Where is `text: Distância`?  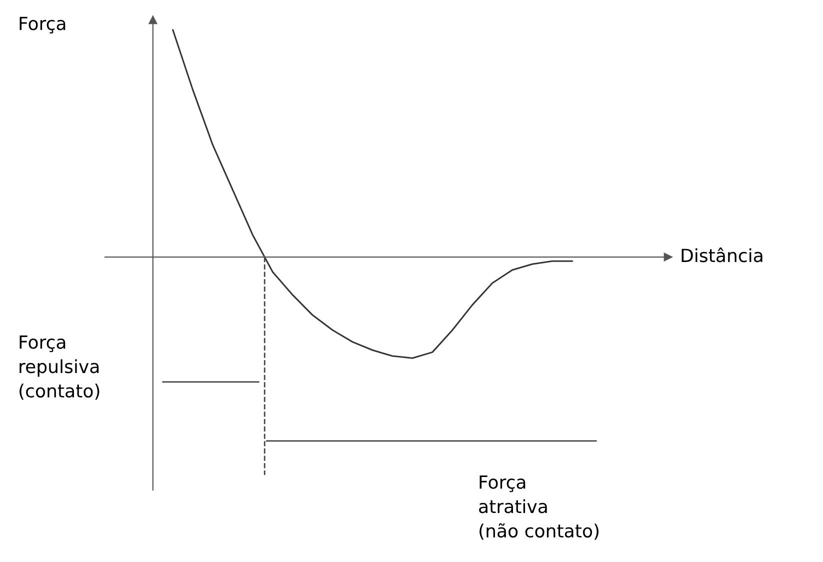 text: Distância is located at coordinates (722, 255).